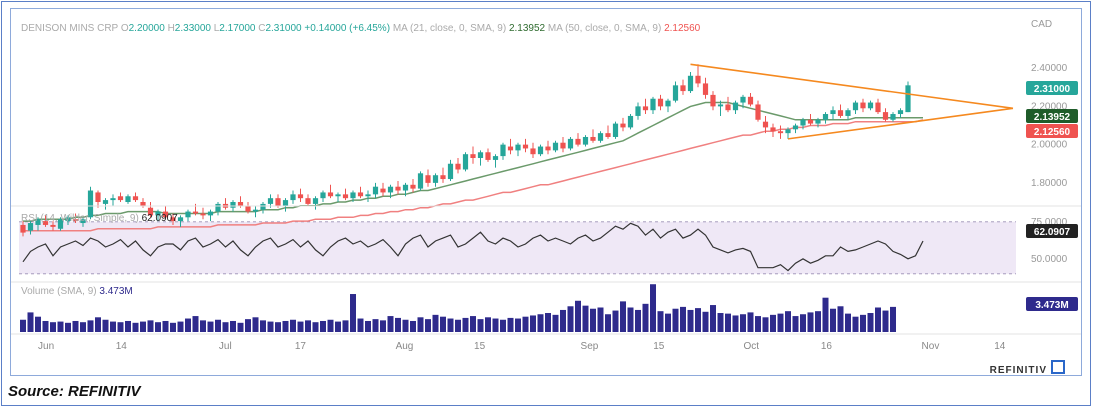  I want to click on legend-l-value: 2.17000, so click(238, 28).